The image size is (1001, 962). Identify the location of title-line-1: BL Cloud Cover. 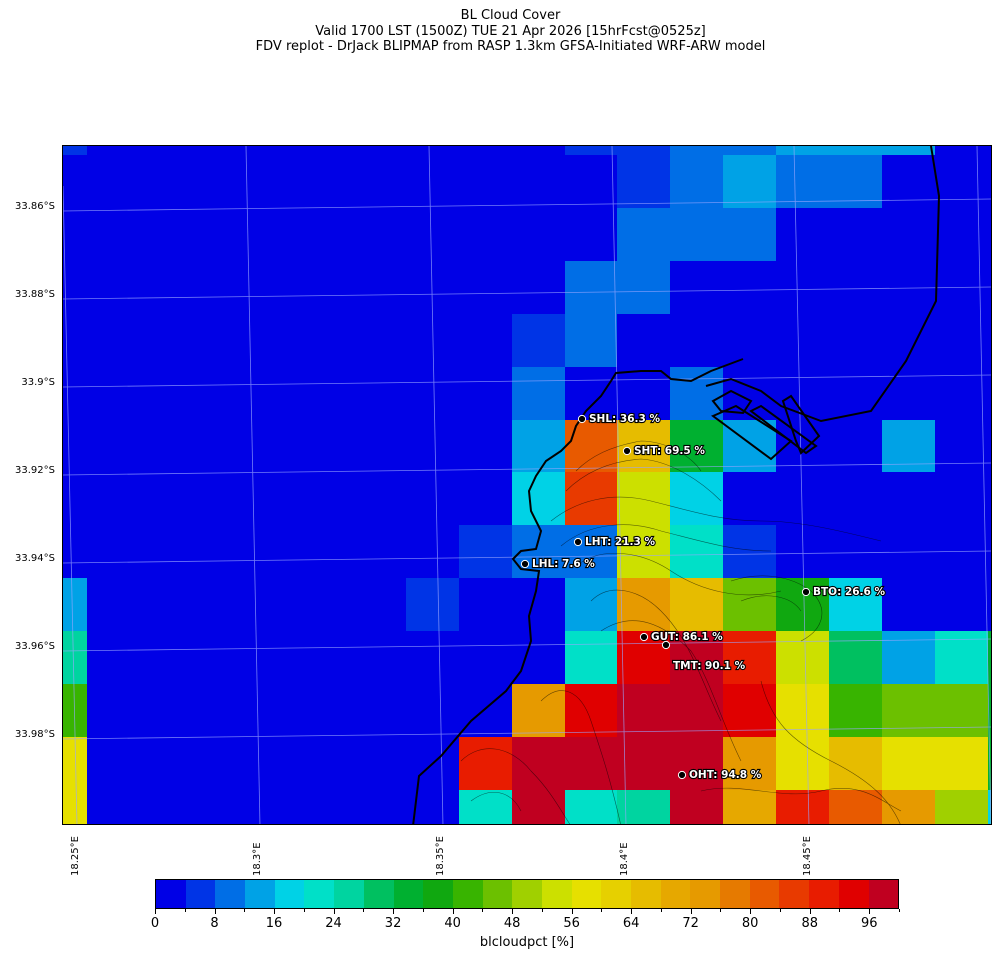
(510, 15).